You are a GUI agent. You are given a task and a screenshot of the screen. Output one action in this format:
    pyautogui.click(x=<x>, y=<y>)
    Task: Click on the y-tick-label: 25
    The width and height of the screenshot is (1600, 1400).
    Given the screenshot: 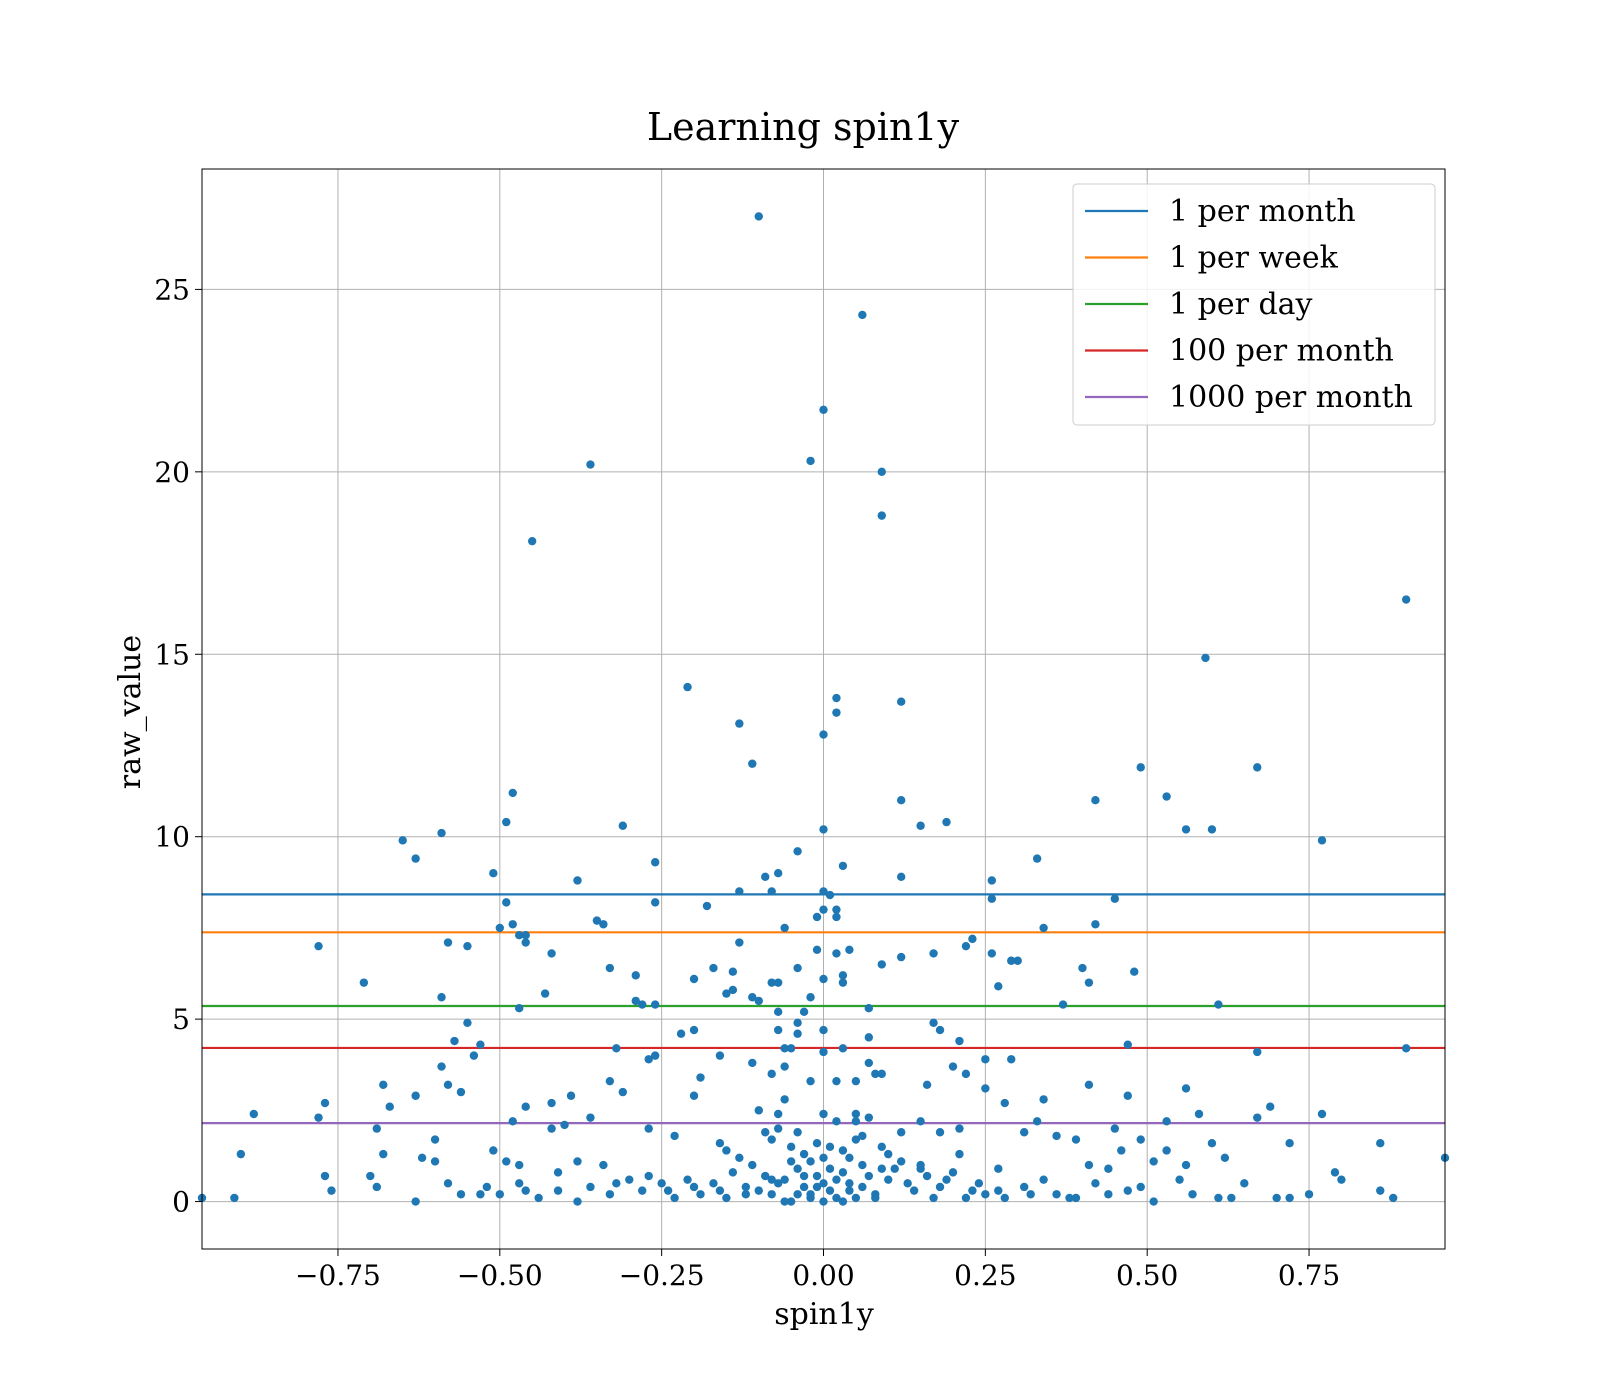 What is the action you would take?
    pyautogui.click(x=172, y=289)
    